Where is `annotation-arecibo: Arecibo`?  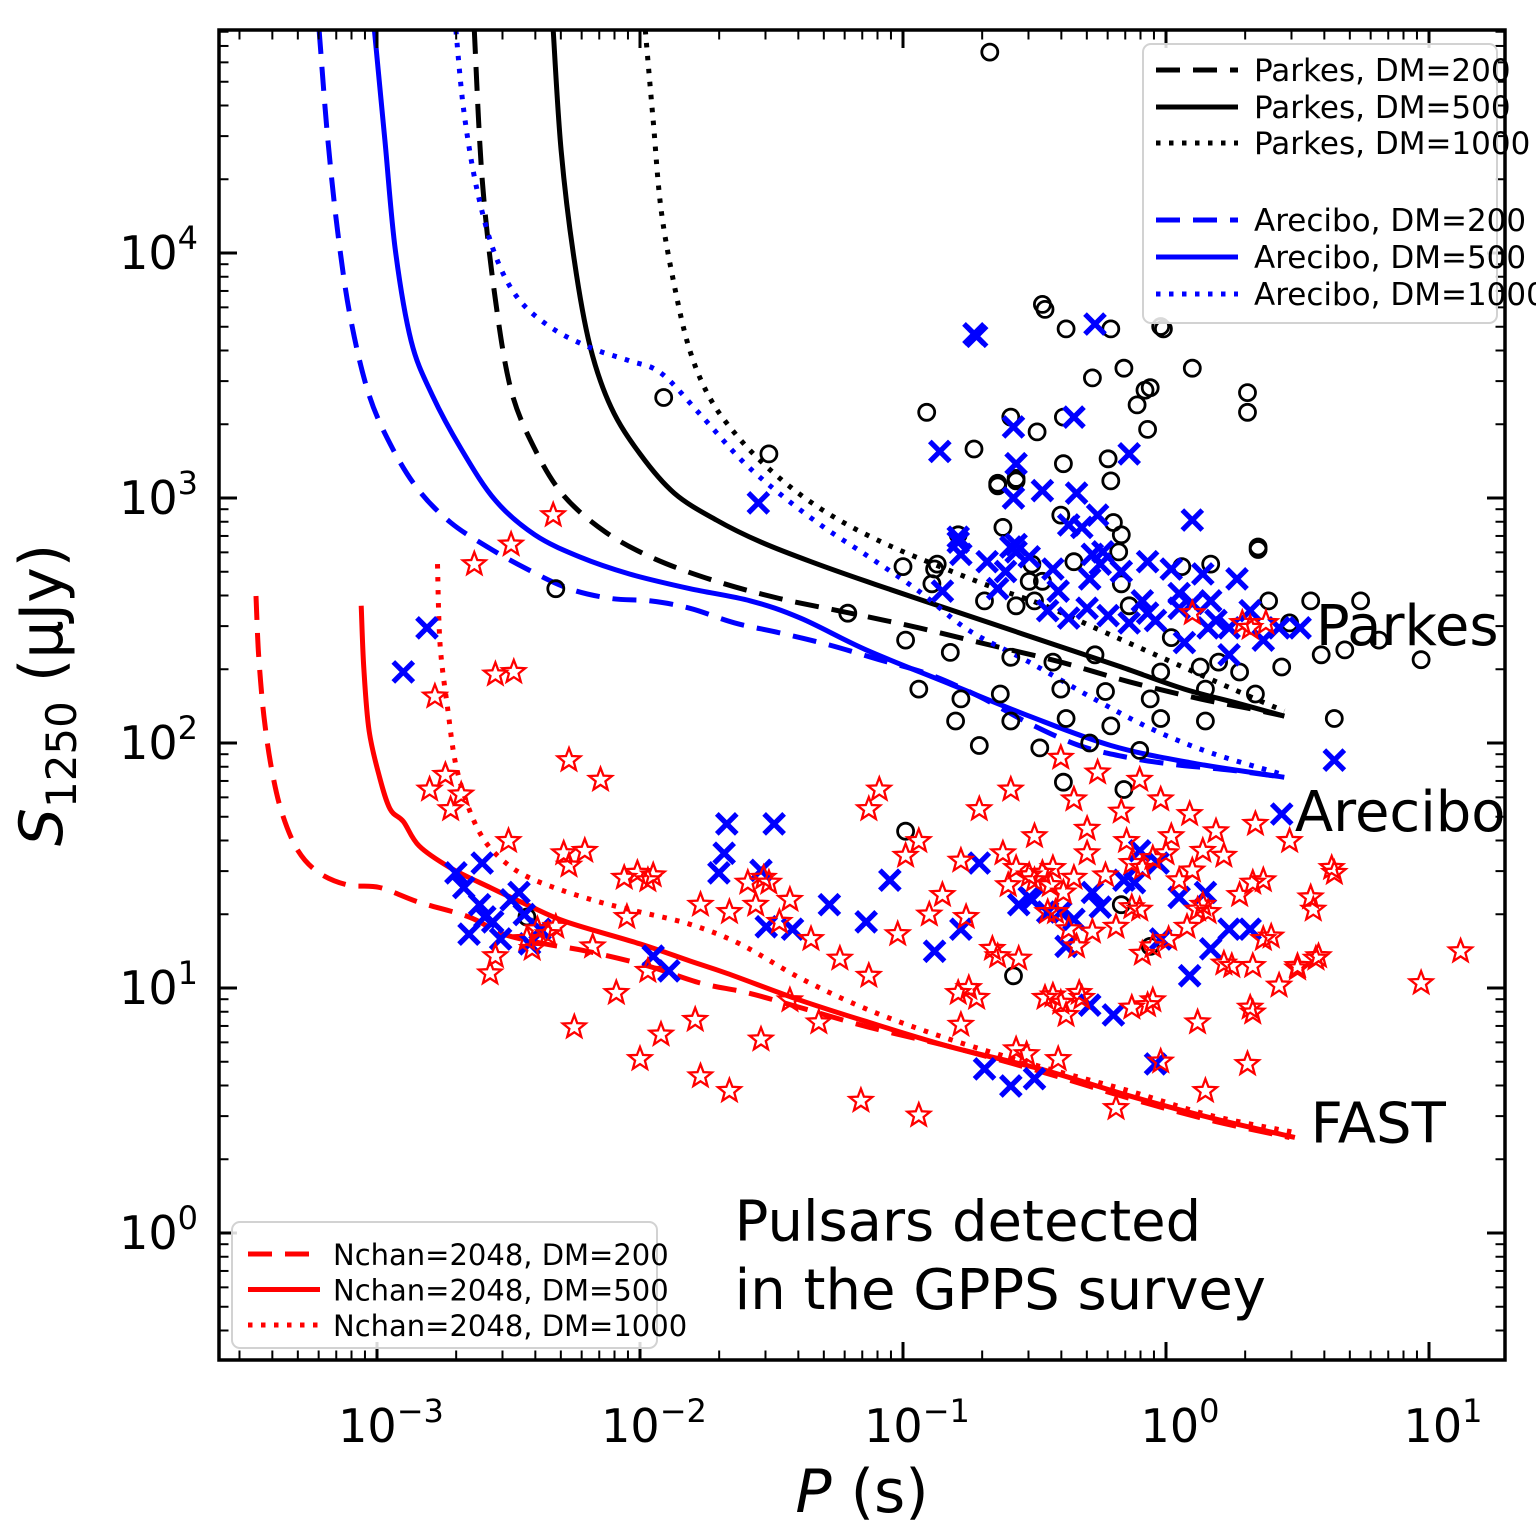 annotation-arecibo: Arecibo is located at coordinates (1400, 812).